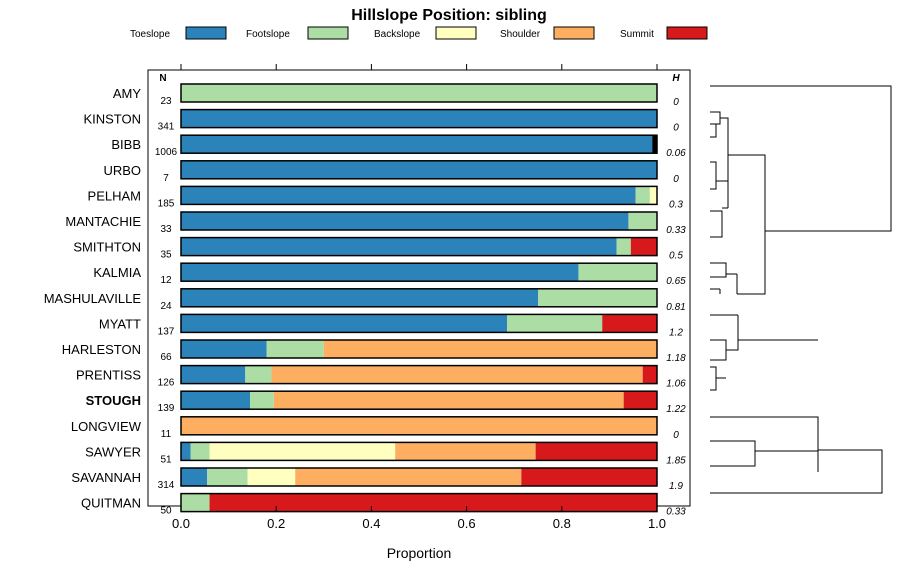 The width and height of the screenshot is (900, 580). Describe the element at coordinates (328, 33) in the screenshot. I see `legend-swatch-footslope` at that location.